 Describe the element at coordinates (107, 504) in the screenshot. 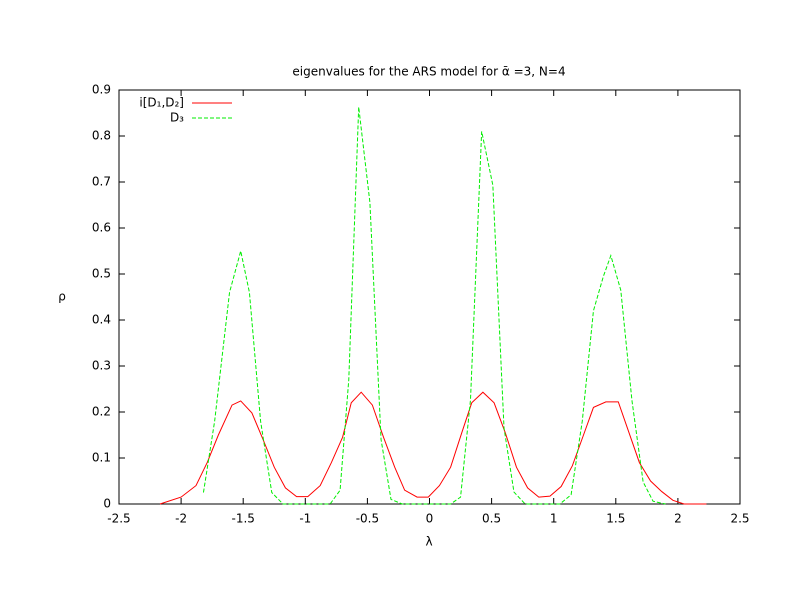

I see `y-tick-label: 0` at that location.